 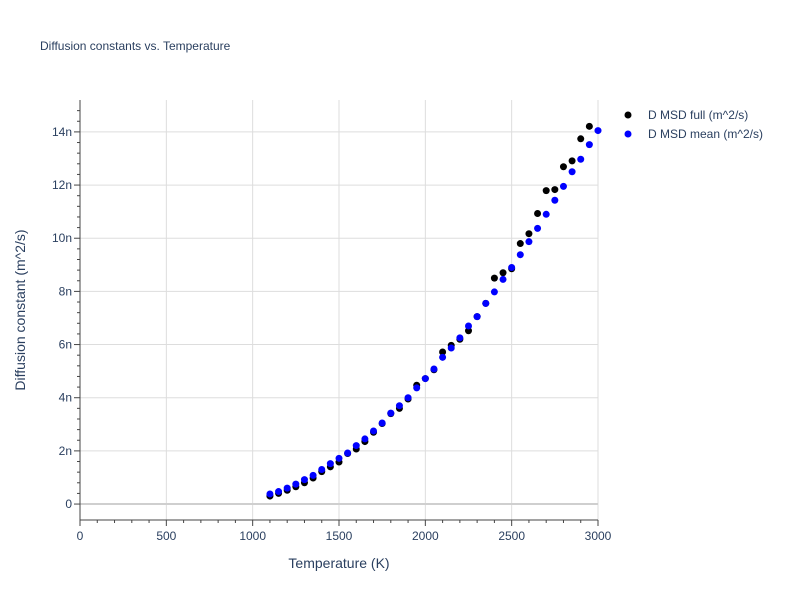 I want to click on y-tick-label: 12n, so click(x=62, y=185).